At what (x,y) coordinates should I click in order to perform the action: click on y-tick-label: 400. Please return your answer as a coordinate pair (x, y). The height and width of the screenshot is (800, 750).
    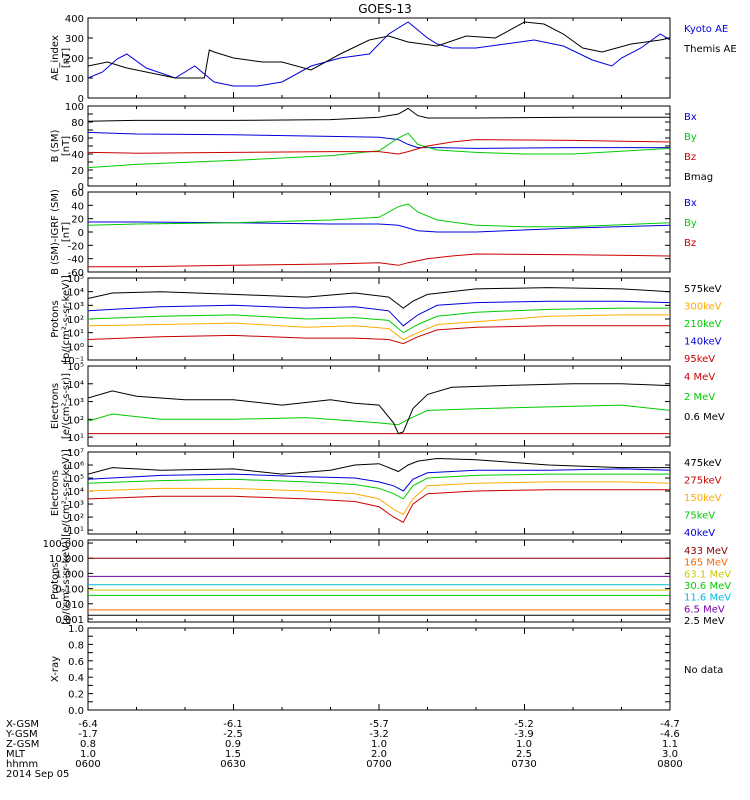
    Looking at the image, I should click on (74, 19).